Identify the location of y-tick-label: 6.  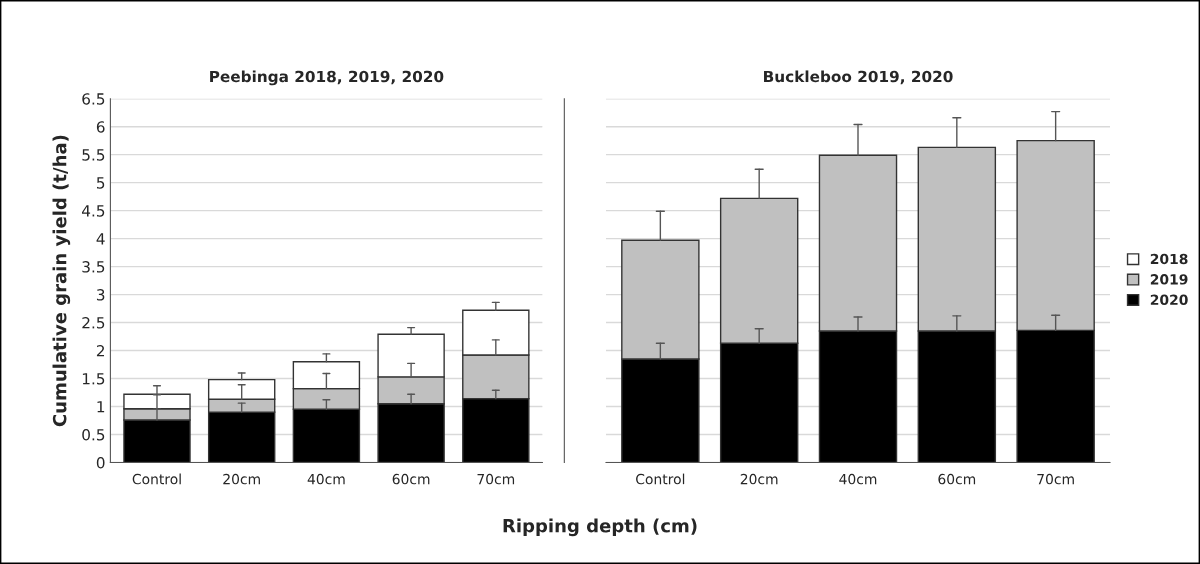
(100, 127).